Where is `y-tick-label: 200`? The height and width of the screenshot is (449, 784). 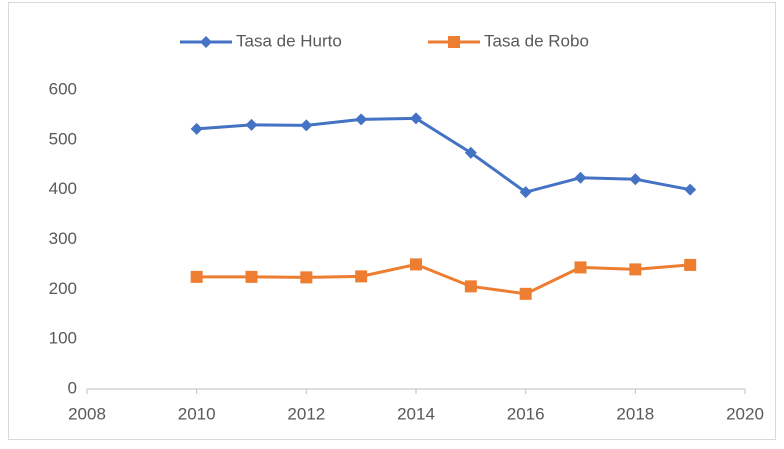 y-tick-label: 200 is located at coordinates (63, 288).